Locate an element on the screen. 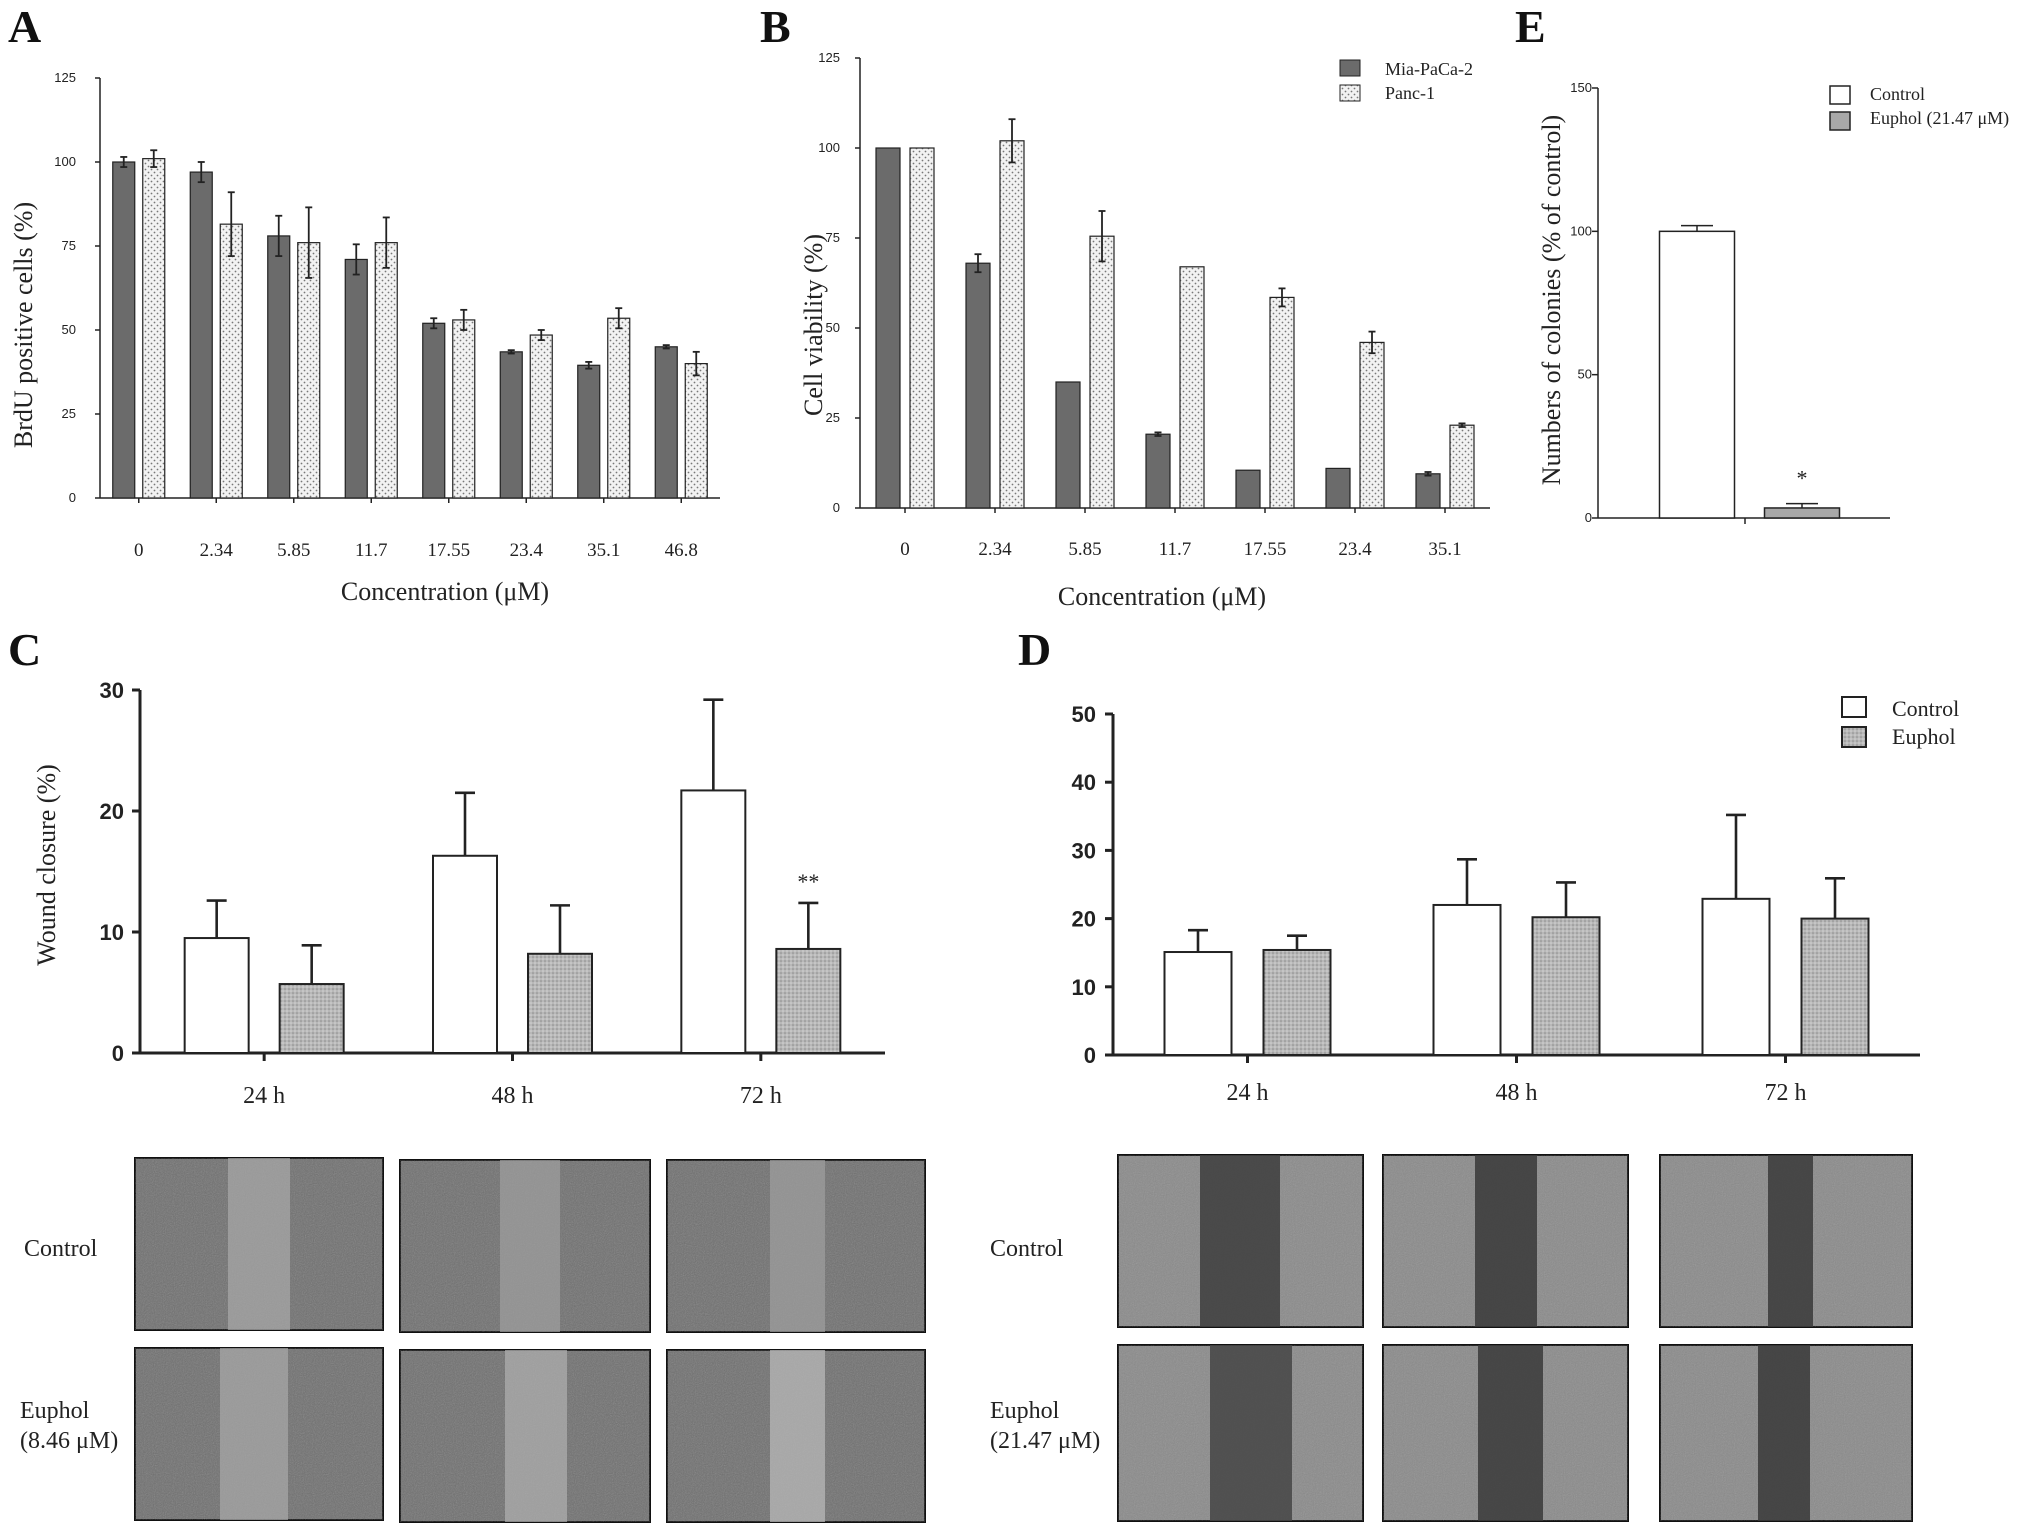 The image size is (2031, 1534). panel-letter-c: C is located at coordinates (24, 649).